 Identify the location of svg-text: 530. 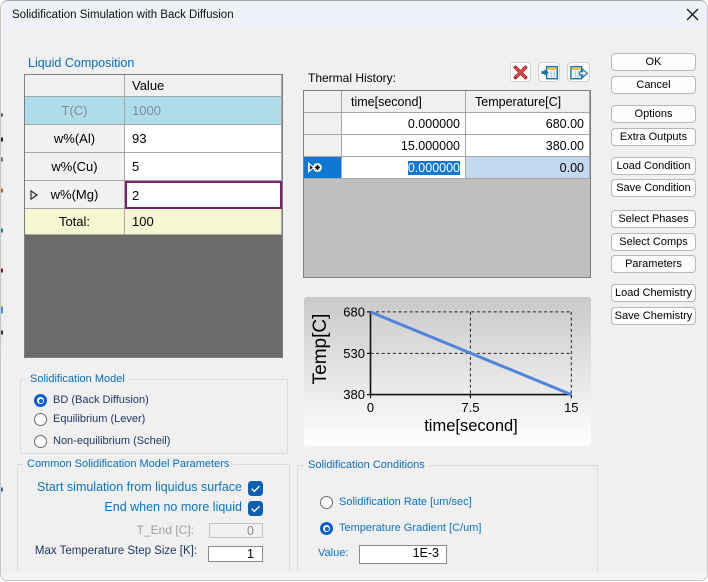
(354, 353).